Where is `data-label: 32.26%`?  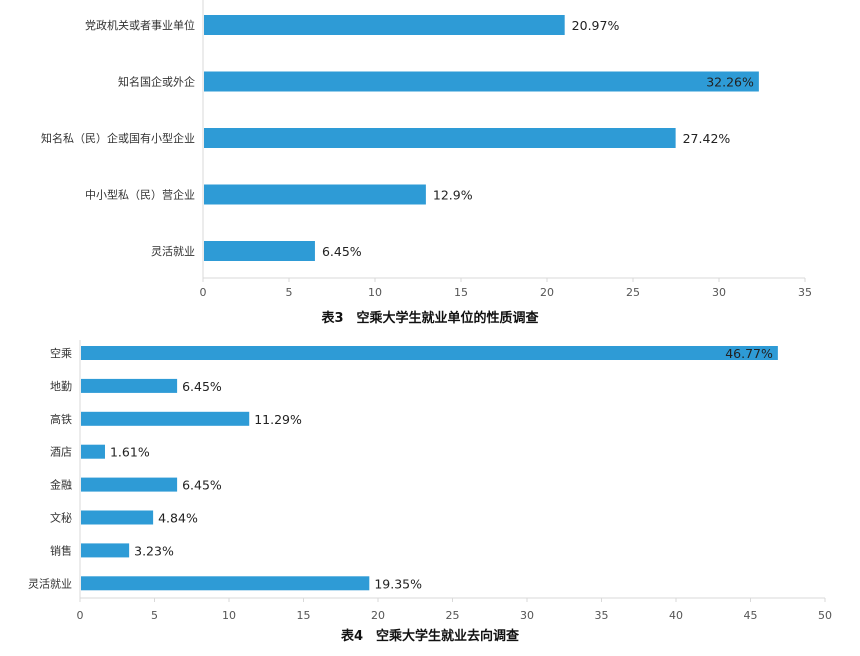
data-label: 32.26% is located at coordinates (730, 82).